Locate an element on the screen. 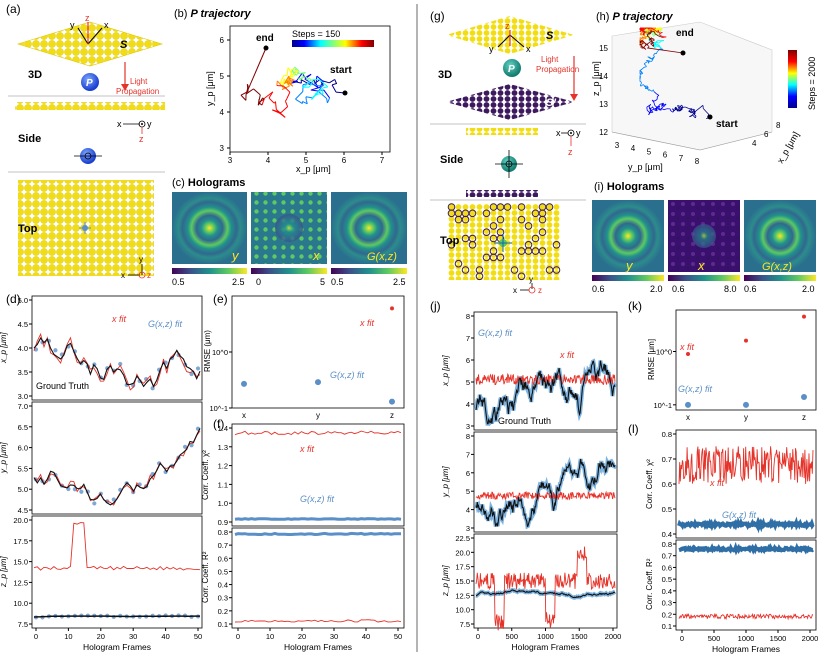  svg-text: Propagation is located at coordinates (557, 69).